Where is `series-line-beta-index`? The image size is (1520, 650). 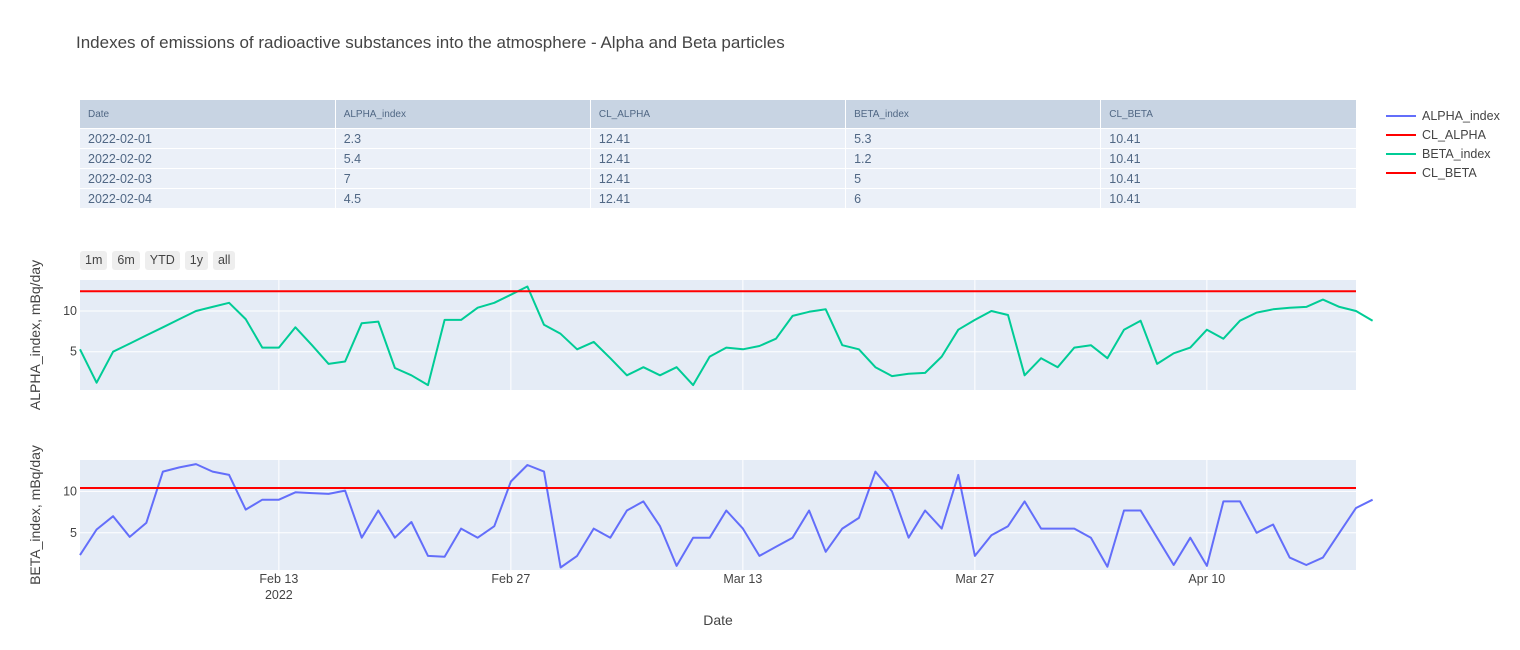 series-line-beta-index is located at coordinates (726, 336).